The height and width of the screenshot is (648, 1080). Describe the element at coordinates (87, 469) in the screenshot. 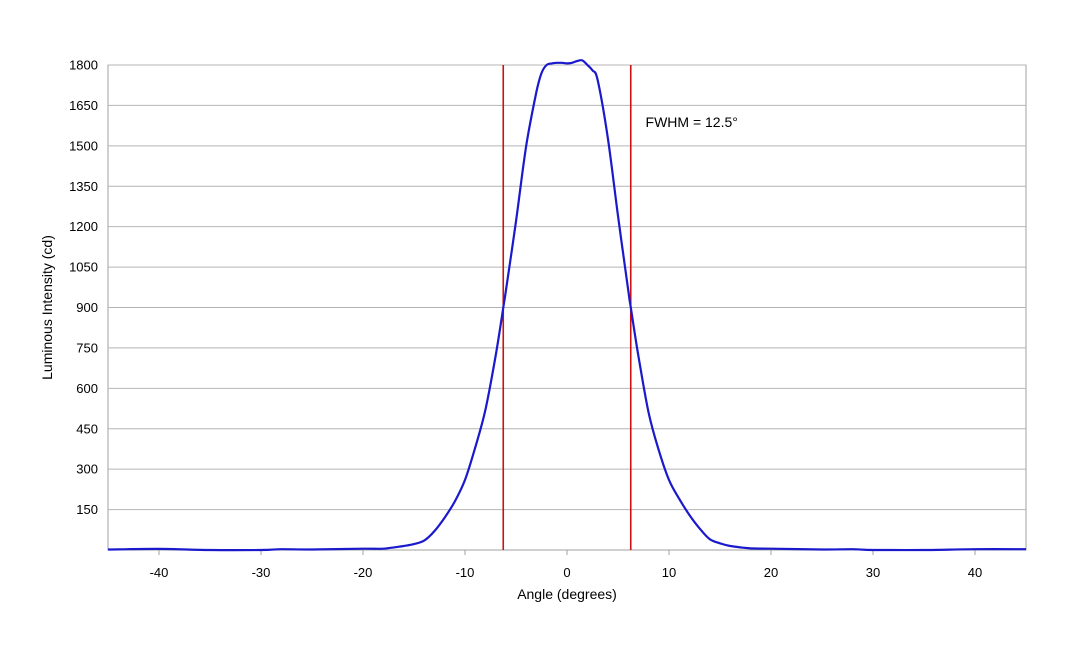

I see `y-tick-label: 300` at that location.